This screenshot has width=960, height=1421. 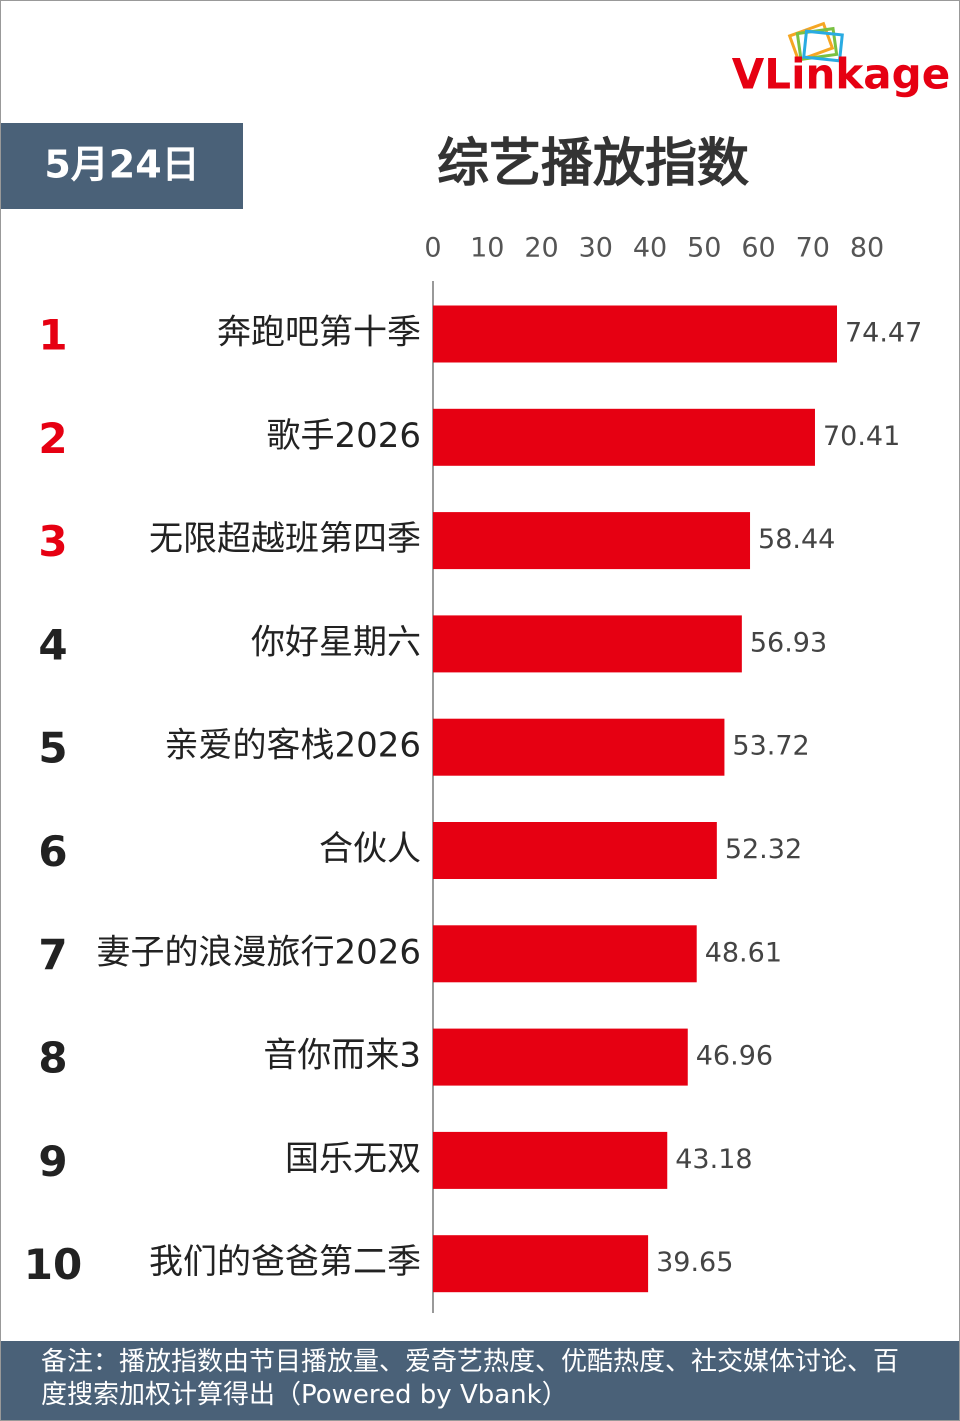 I want to click on date: 5月24日, so click(x=121, y=165).